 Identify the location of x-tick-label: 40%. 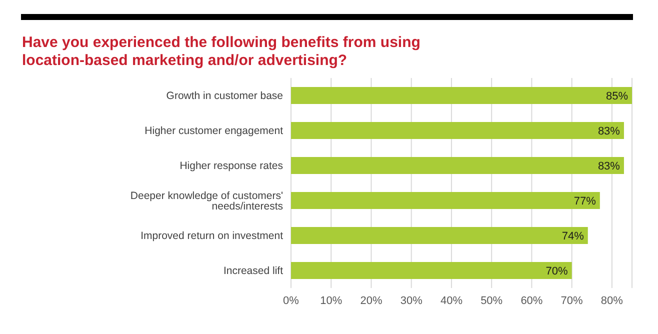
(451, 300).